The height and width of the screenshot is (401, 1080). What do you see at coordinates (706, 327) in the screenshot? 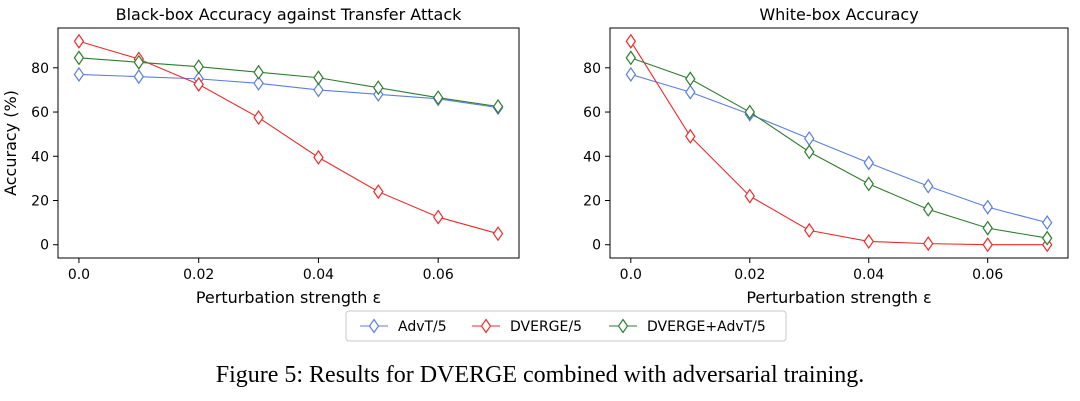
I see `legend-label: DVERGE+AdvT/5` at bounding box center [706, 327].